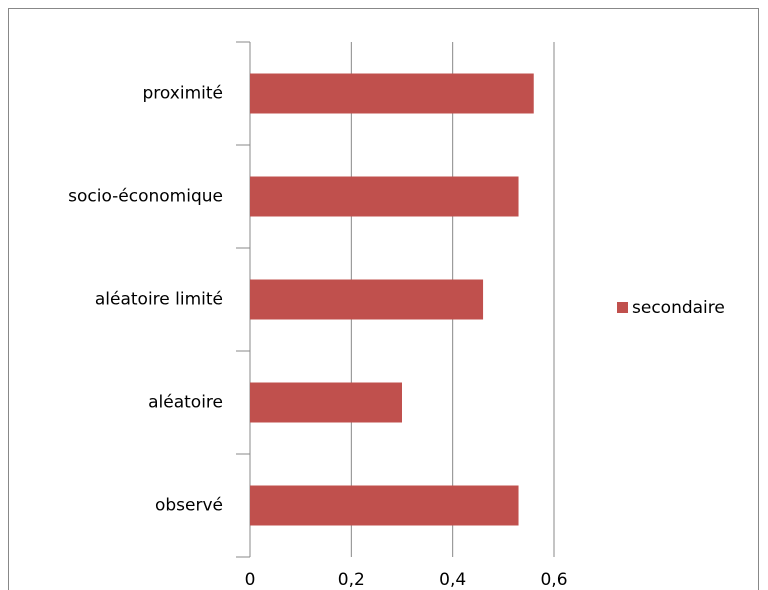 The width and height of the screenshot is (768, 590). What do you see at coordinates (183, 94) in the screenshot?
I see `y-tick-label: proximité` at bounding box center [183, 94].